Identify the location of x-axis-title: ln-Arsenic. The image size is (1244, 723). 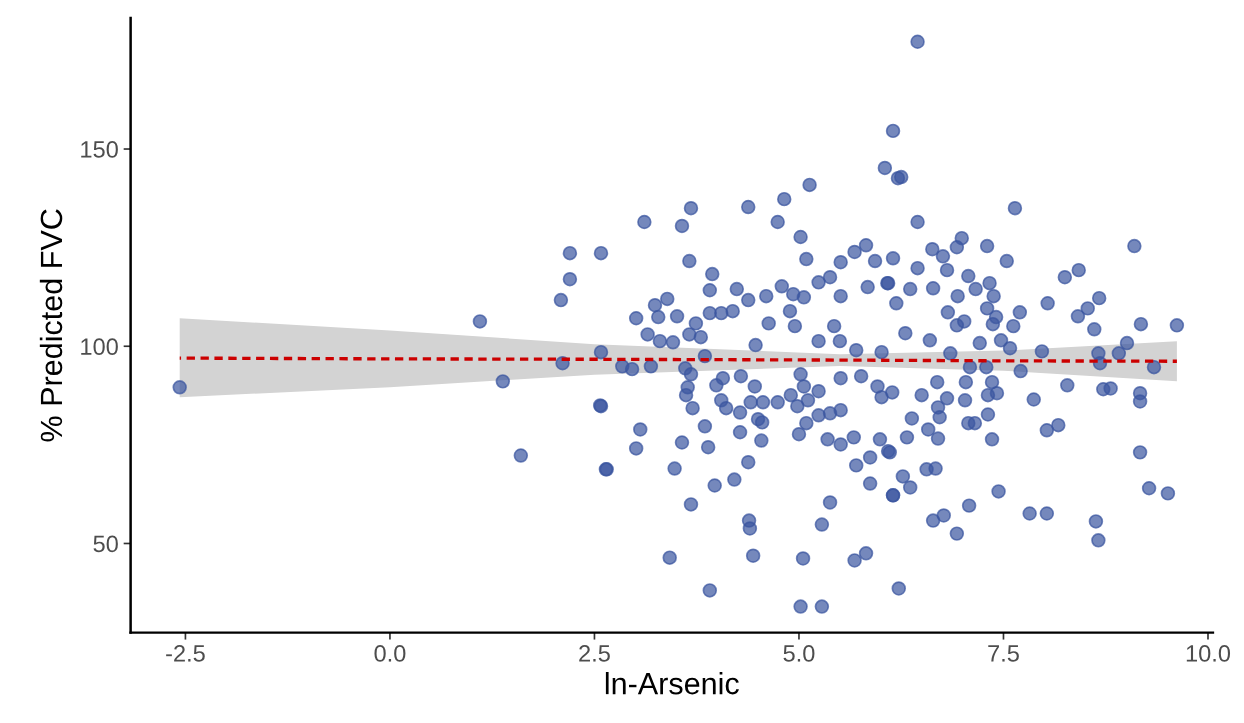
(672, 683).